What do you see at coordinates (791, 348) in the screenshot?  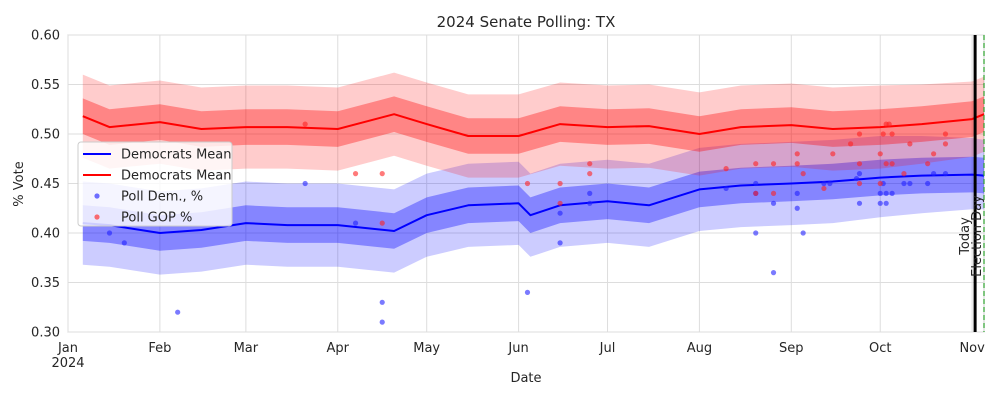 I see `x-tick-label: Sep` at bounding box center [791, 348].